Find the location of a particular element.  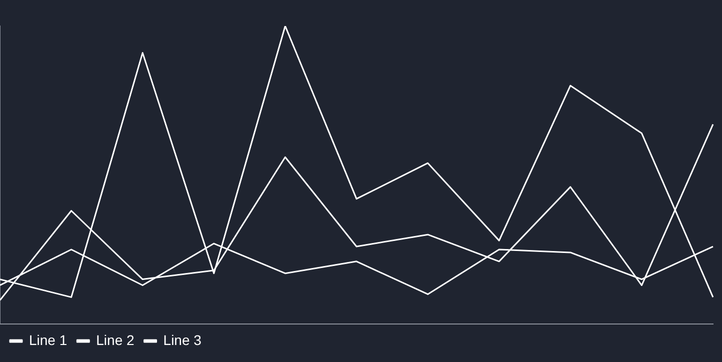

legend-label: Line 3 is located at coordinates (182, 340).